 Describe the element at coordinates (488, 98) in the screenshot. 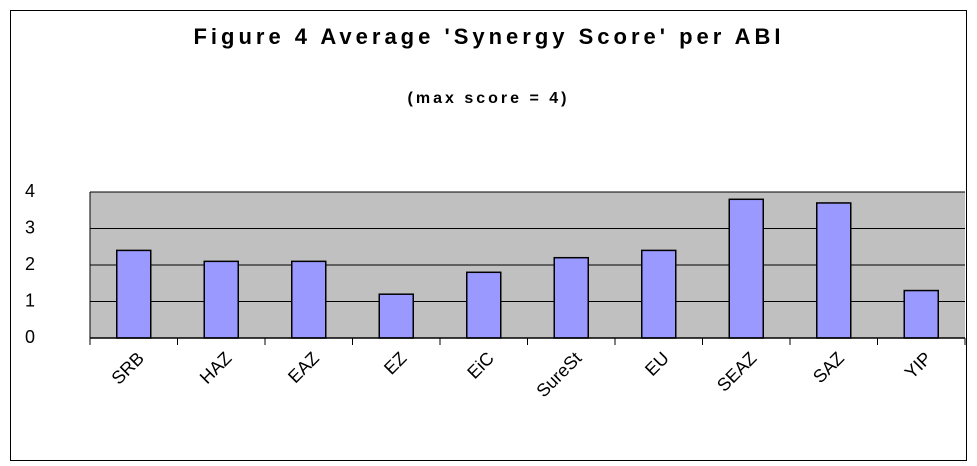

I see `chart-subtitle: (max score = 4)` at that location.